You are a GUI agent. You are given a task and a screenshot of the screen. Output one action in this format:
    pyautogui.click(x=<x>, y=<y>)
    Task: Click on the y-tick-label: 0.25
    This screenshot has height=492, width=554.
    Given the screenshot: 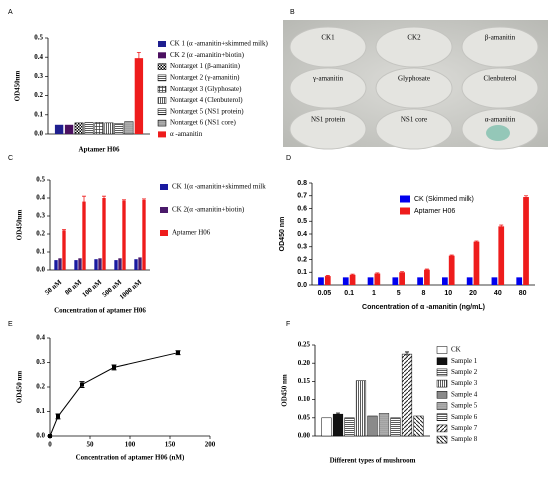 What is the action you would take?
    pyautogui.click(x=304, y=345)
    